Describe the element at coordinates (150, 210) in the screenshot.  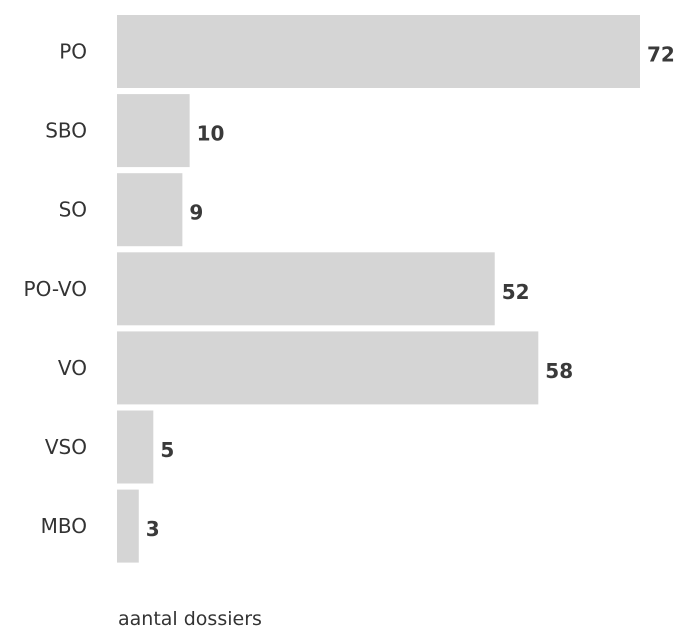
I see `bar-so` at that location.